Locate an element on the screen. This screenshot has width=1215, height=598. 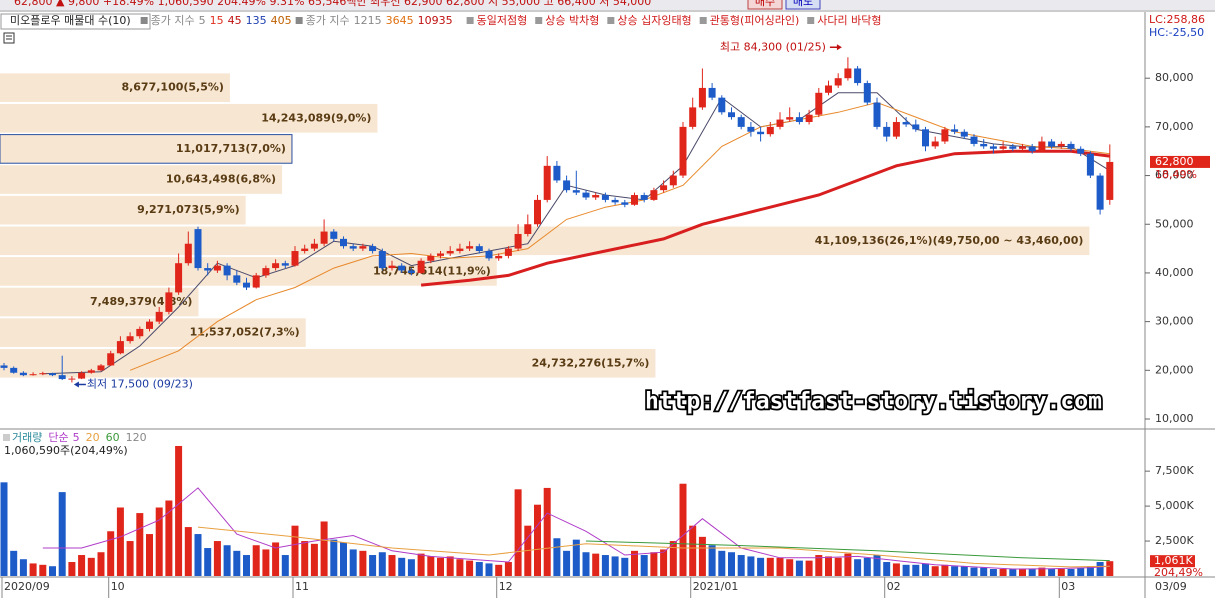
legend-text: 1215 is located at coordinates (368, 20).